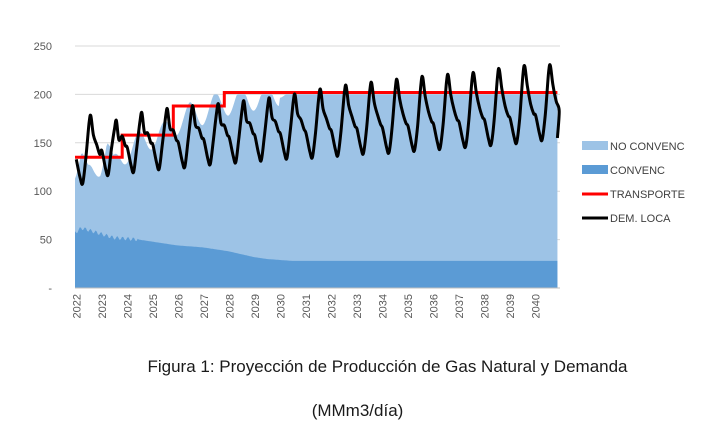  Describe the element at coordinates (647, 195) in the screenshot. I see `legend-label: TRANSPORTE` at that location.